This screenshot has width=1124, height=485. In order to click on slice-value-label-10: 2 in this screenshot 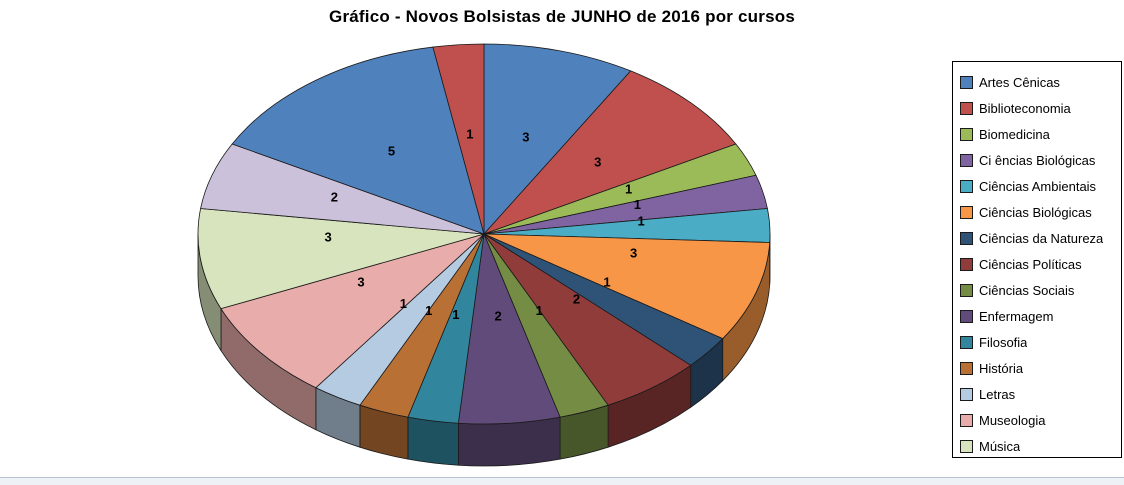, I will do `click(497, 315)`.